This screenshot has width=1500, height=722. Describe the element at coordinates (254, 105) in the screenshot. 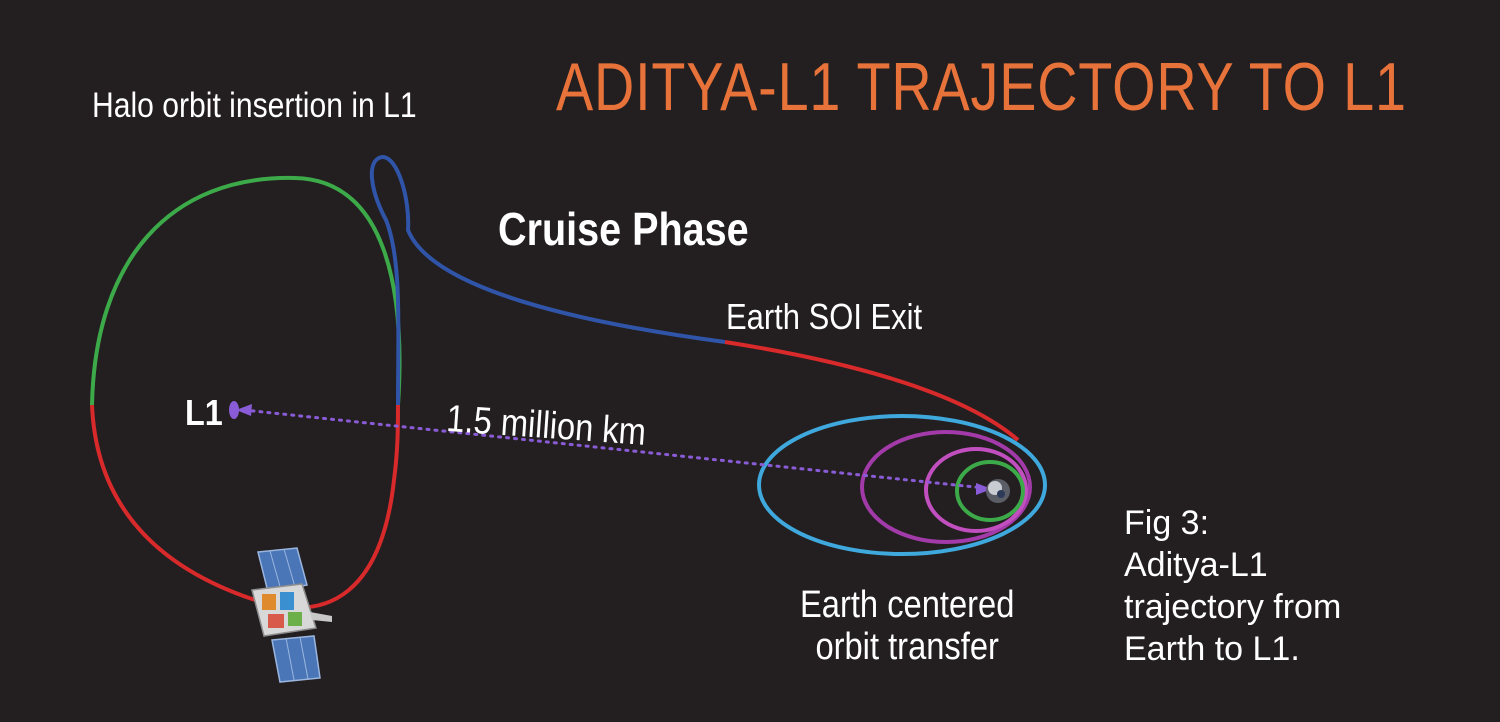

I see `halo-insertion-label: Halo orbit insertion in L1` at that location.